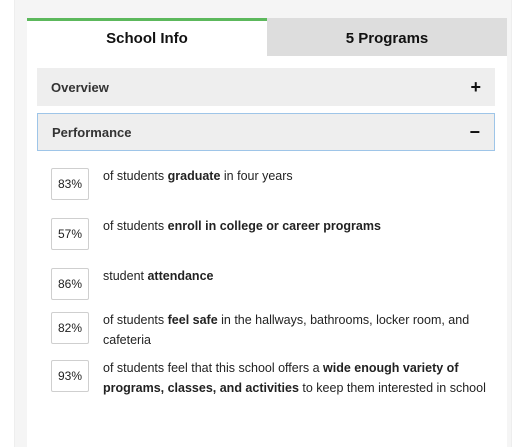  What do you see at coordinates (266, 87) in the screenshot?
I see `accordion-overview-header: Overview +` at bounding box center [266, 87].